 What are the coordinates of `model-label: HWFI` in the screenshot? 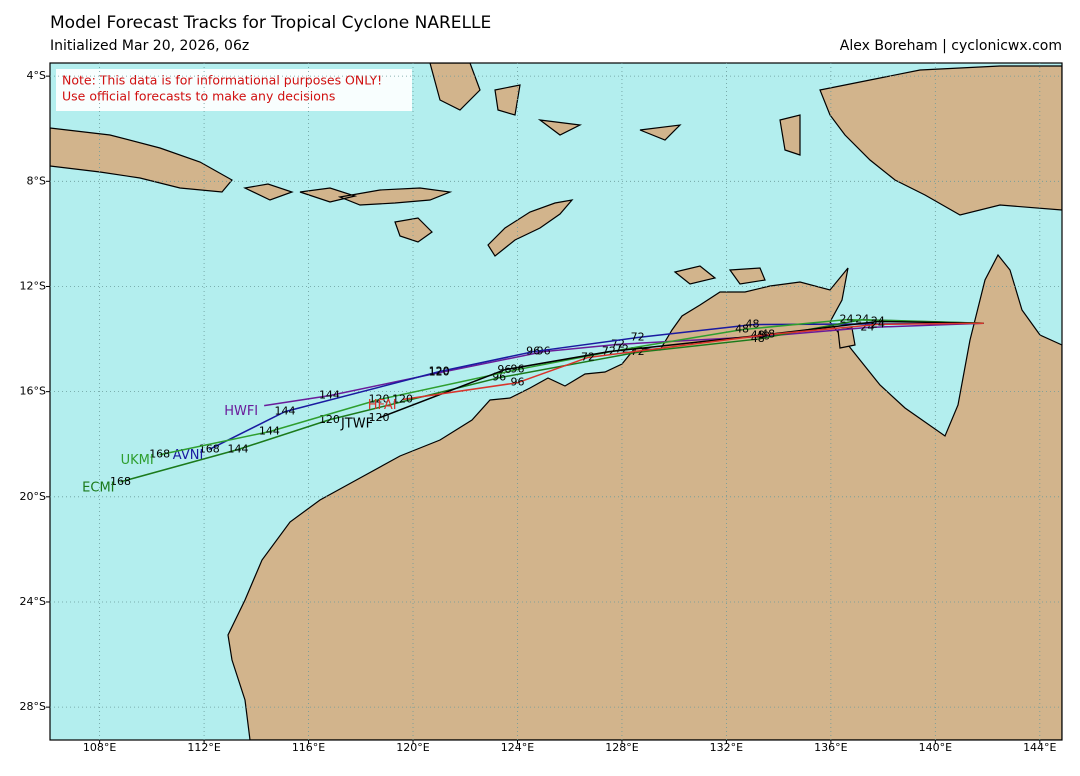 It's located at (241, 411).